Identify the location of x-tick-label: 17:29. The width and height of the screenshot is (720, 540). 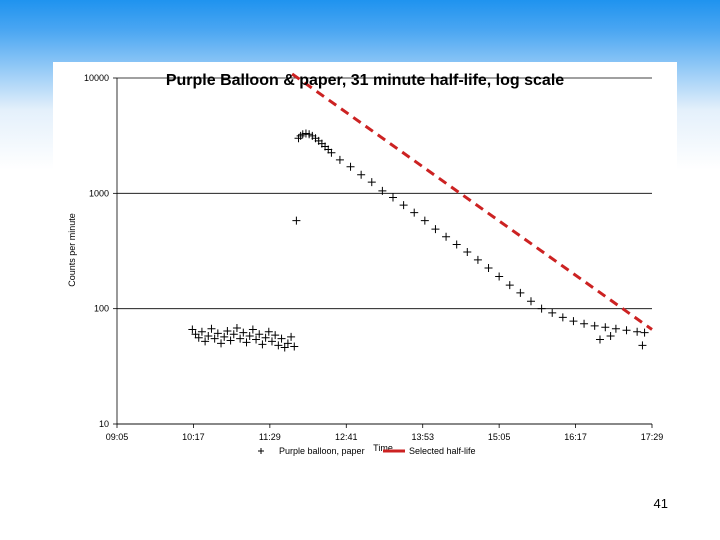
(652, 437).